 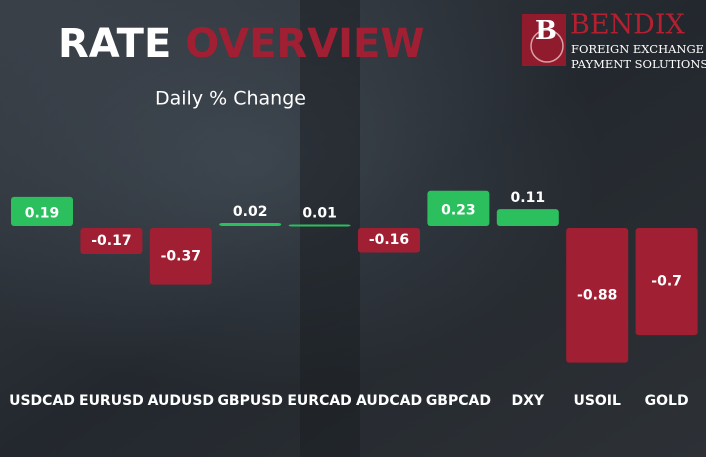 I want to click on value-label: -0.7, so click(x=666, y=282).